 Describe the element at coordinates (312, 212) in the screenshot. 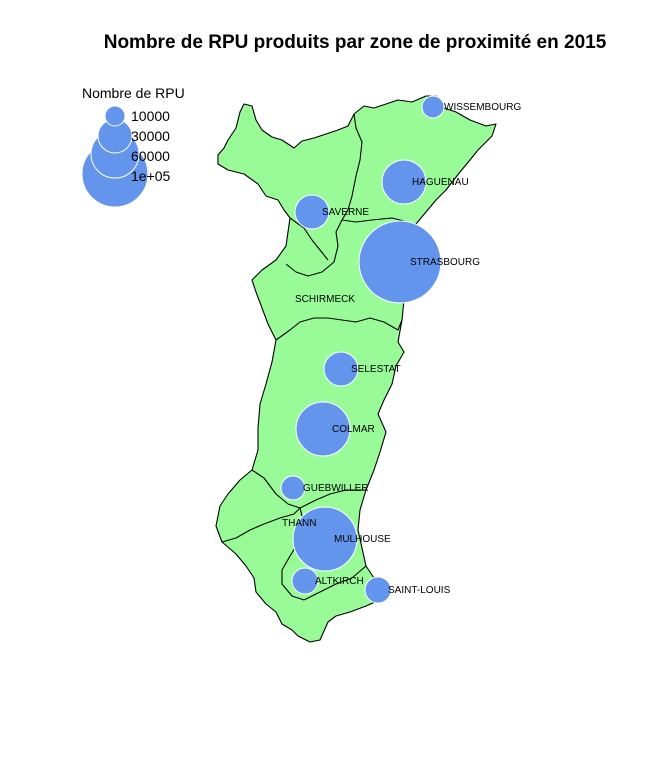

I see `bubble-saverne` at that location.